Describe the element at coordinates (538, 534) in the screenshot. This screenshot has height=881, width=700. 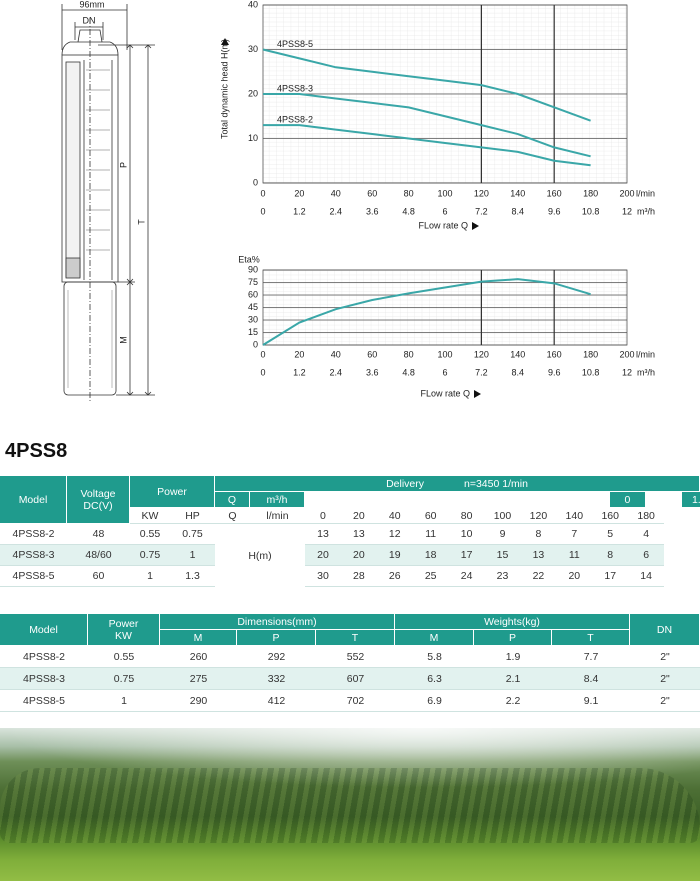
I see `cell: 8` at that location.